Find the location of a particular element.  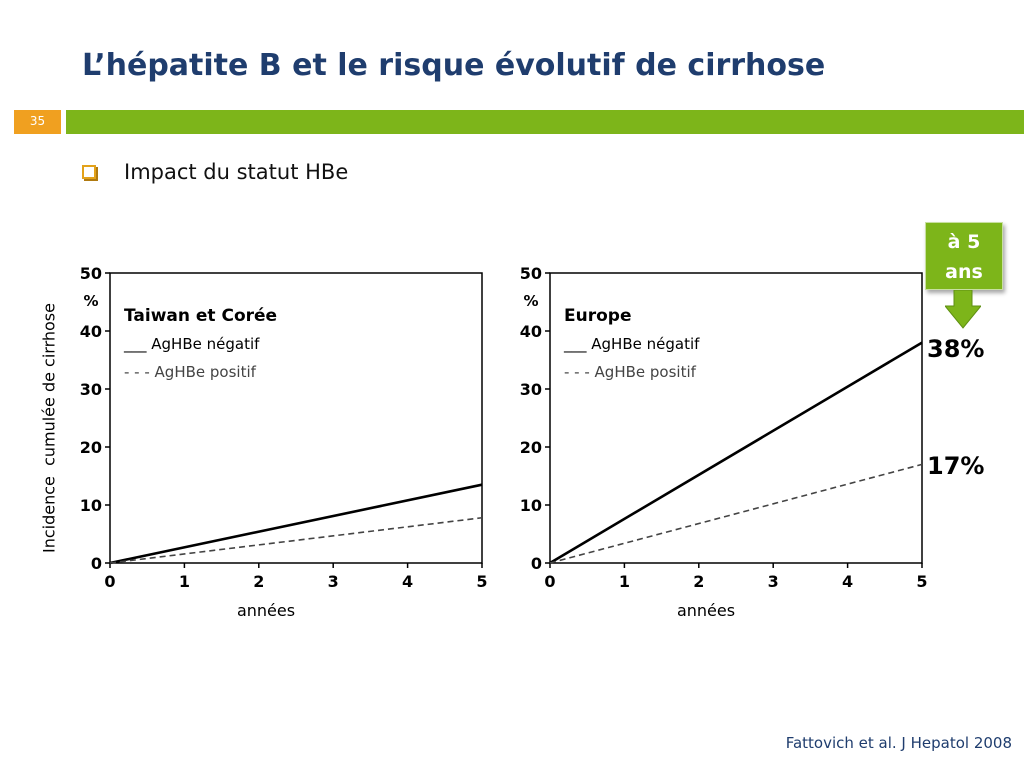

down-arrow-icon is located at coordinates (963, 309).